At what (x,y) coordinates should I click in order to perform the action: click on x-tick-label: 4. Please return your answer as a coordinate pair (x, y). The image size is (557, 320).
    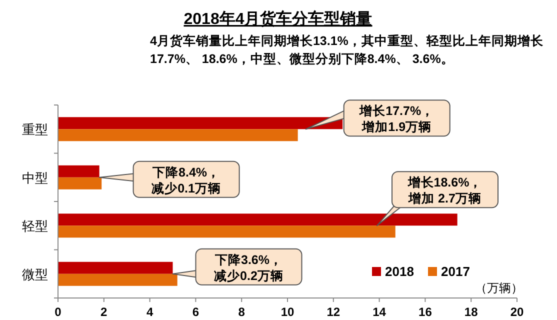
    Looking at the image, I should click on (150, 312).